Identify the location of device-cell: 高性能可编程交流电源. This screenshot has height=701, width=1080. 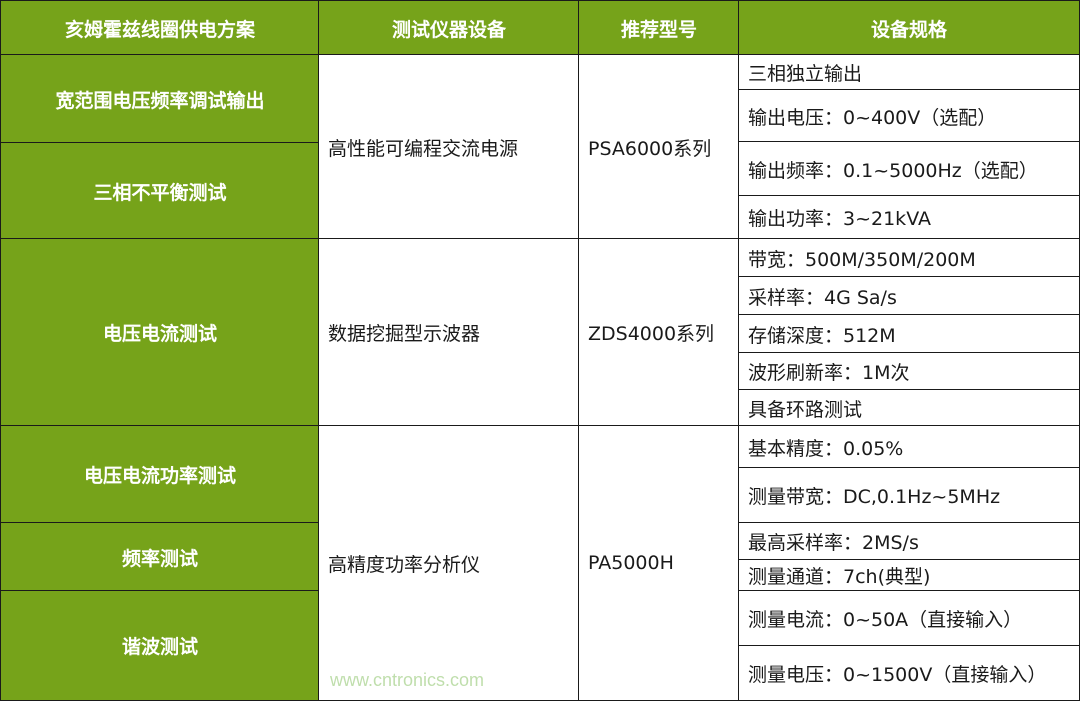
(449, 147).